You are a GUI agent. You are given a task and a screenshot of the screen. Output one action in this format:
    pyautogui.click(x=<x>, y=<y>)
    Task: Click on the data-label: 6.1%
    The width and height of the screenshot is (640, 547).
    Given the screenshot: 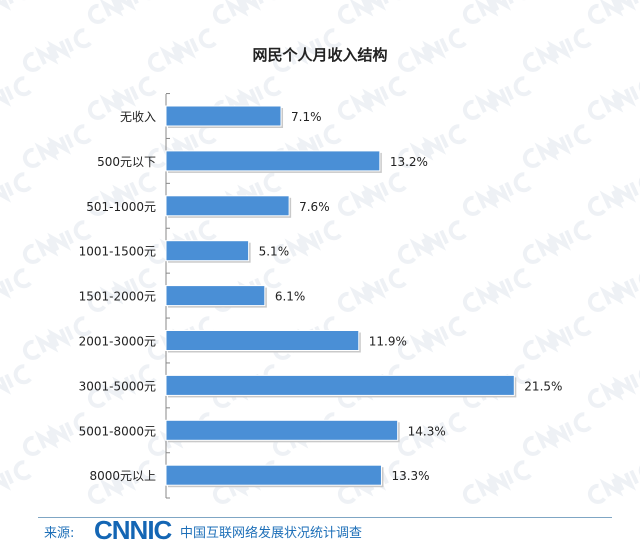 What is the action you would take?
    pyautogui.click(x=290, y=297)
    